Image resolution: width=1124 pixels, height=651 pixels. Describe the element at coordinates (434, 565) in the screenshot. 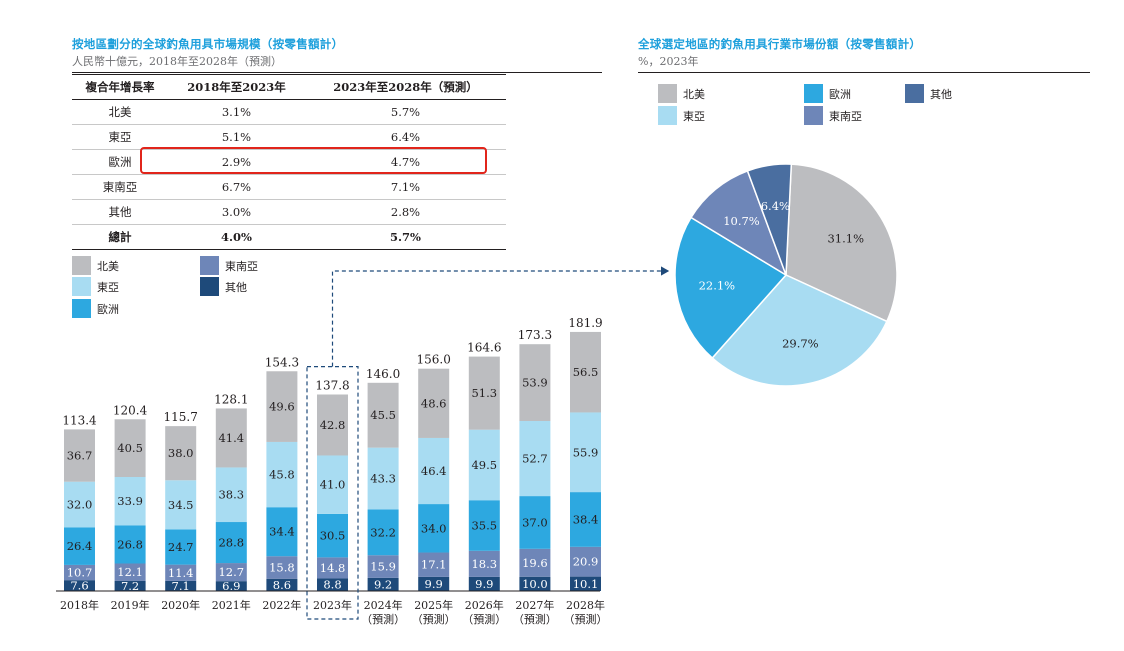

I see `bar-value-label: 17.1` at that location.